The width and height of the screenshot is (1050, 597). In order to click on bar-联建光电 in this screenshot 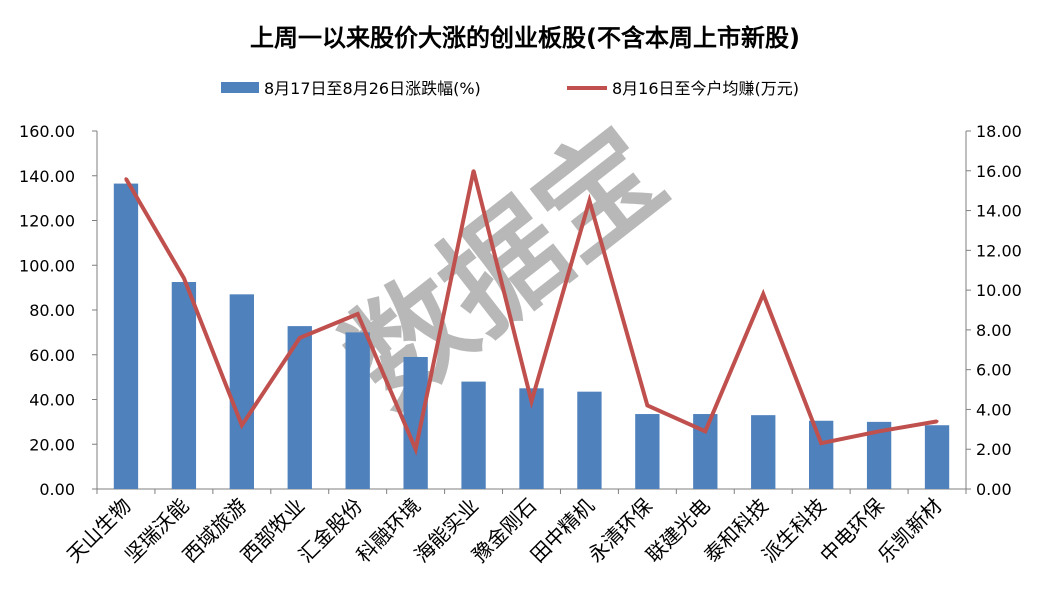, I will do `click(705, 451)`.